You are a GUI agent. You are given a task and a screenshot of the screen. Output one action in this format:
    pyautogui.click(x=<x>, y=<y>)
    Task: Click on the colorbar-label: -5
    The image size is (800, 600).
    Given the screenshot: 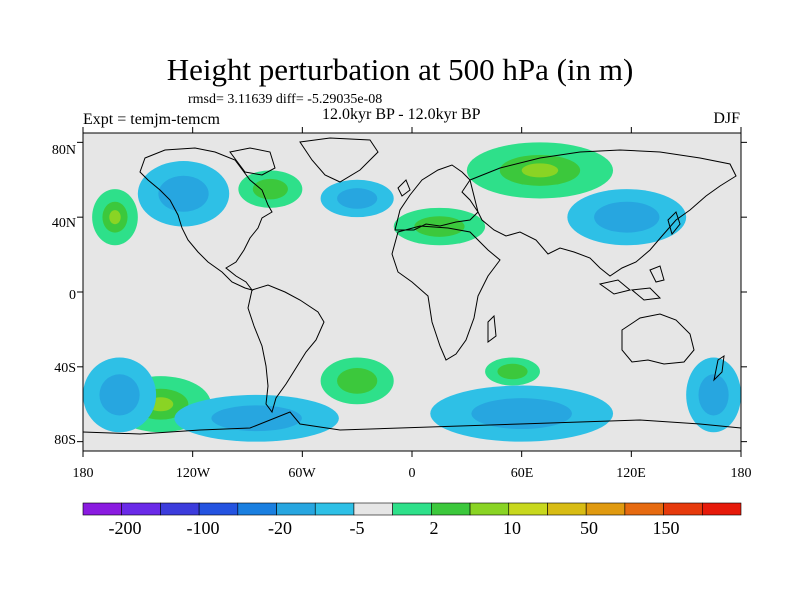 What is the action you would take?
    pyautogui.click(x=357, y=528)
    